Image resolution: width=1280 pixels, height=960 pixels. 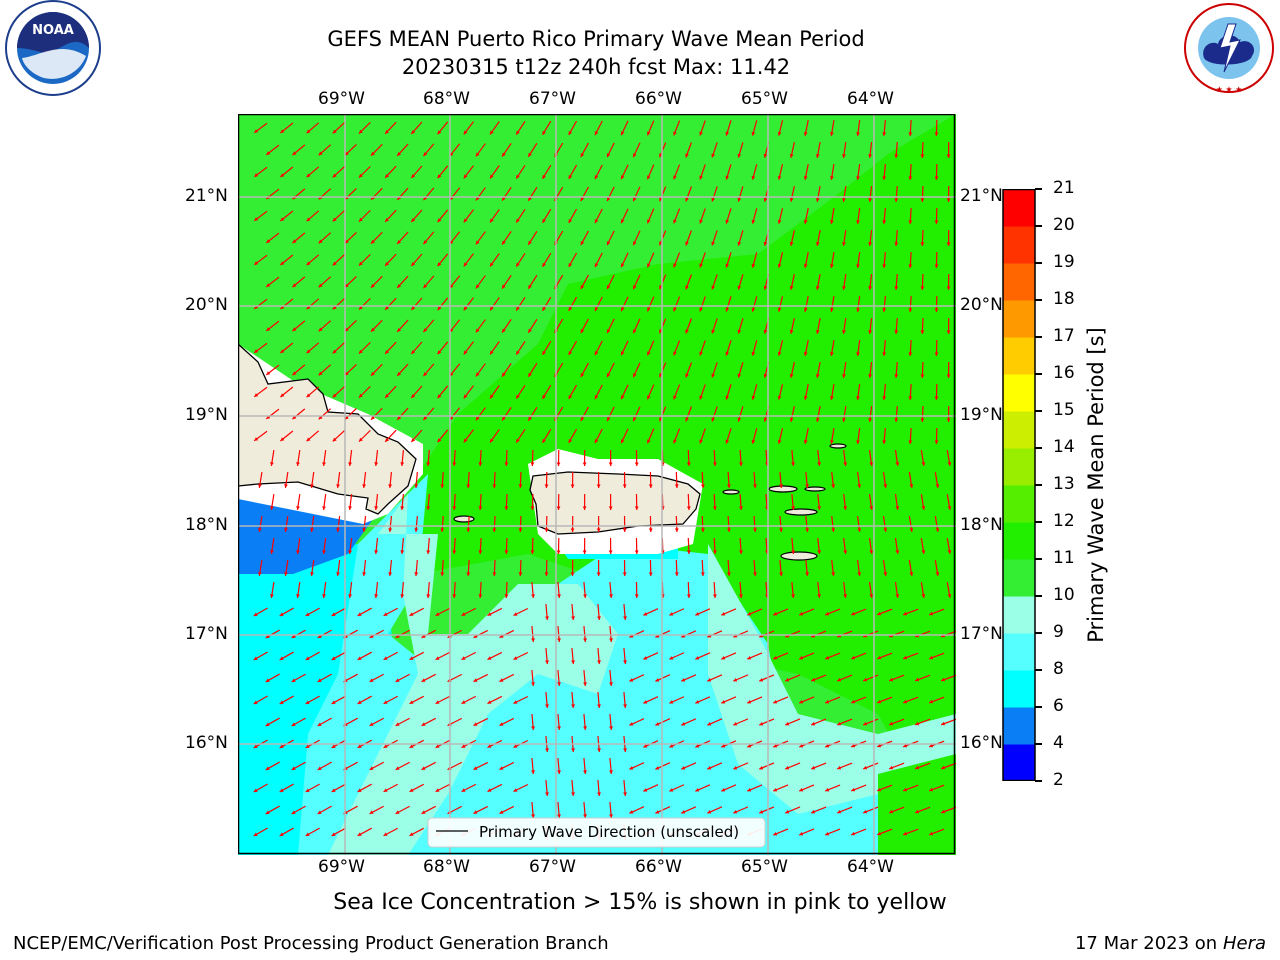 What do you see at coordinates (552, 99) in the screenshot?
I see `lon-label-top: 67°W` at bounding box center [552, 99].